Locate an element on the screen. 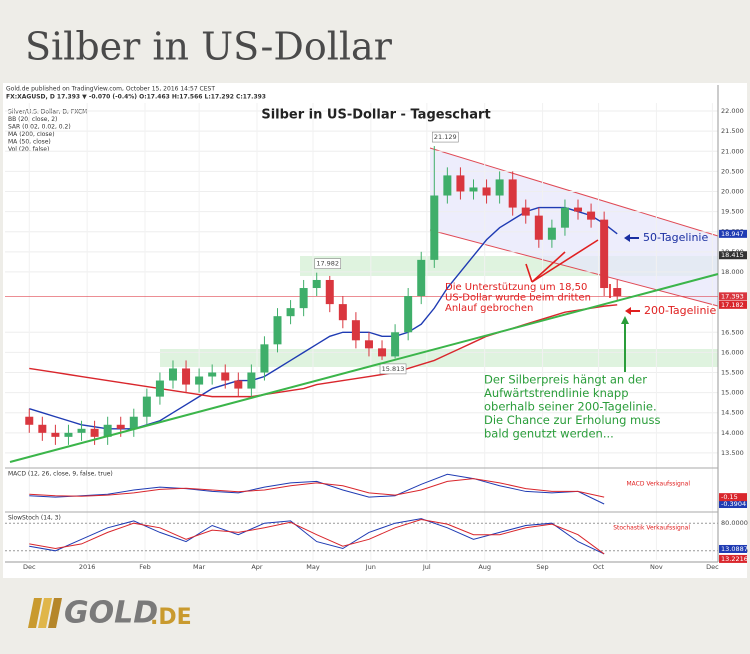 This screenshot has width=750, height=654. x-tick-label: Feb is located at coordinates (145, 567).